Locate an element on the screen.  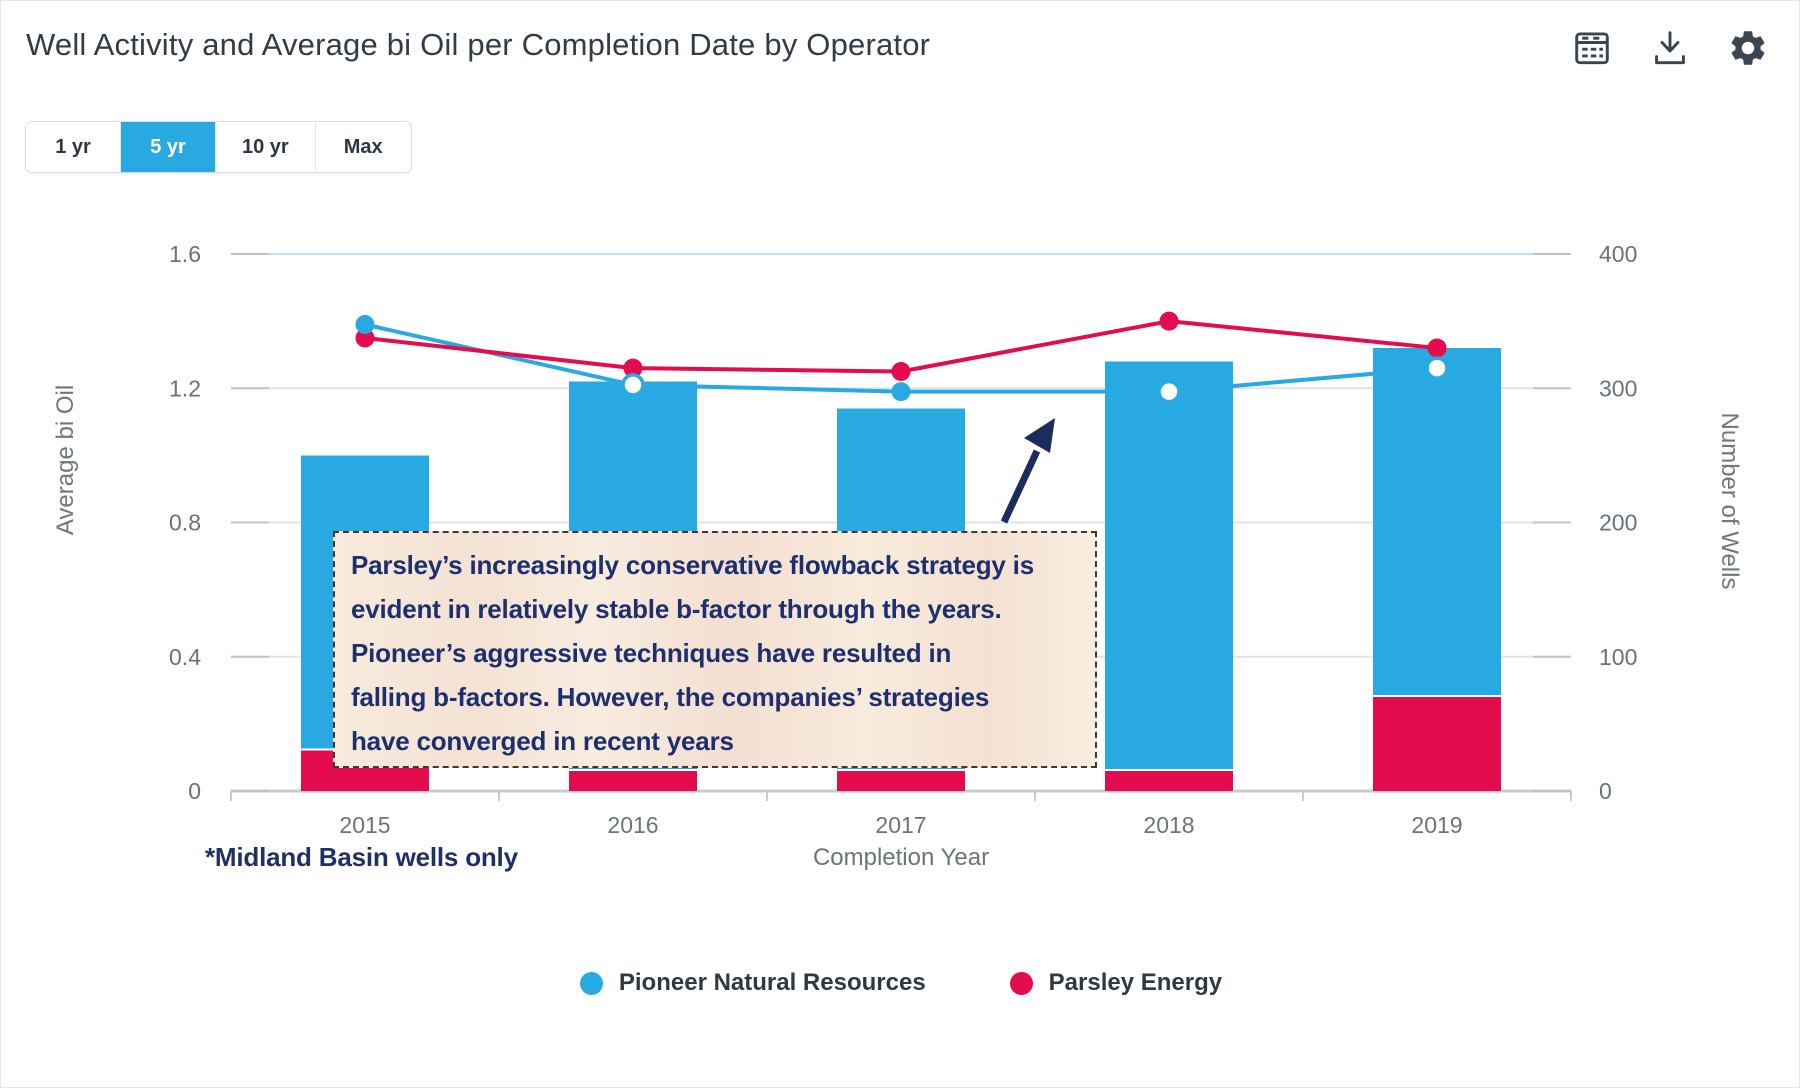
time-range-selector: 1 yr 5 yr 10 yr Max is located at coordinates (218, 147).